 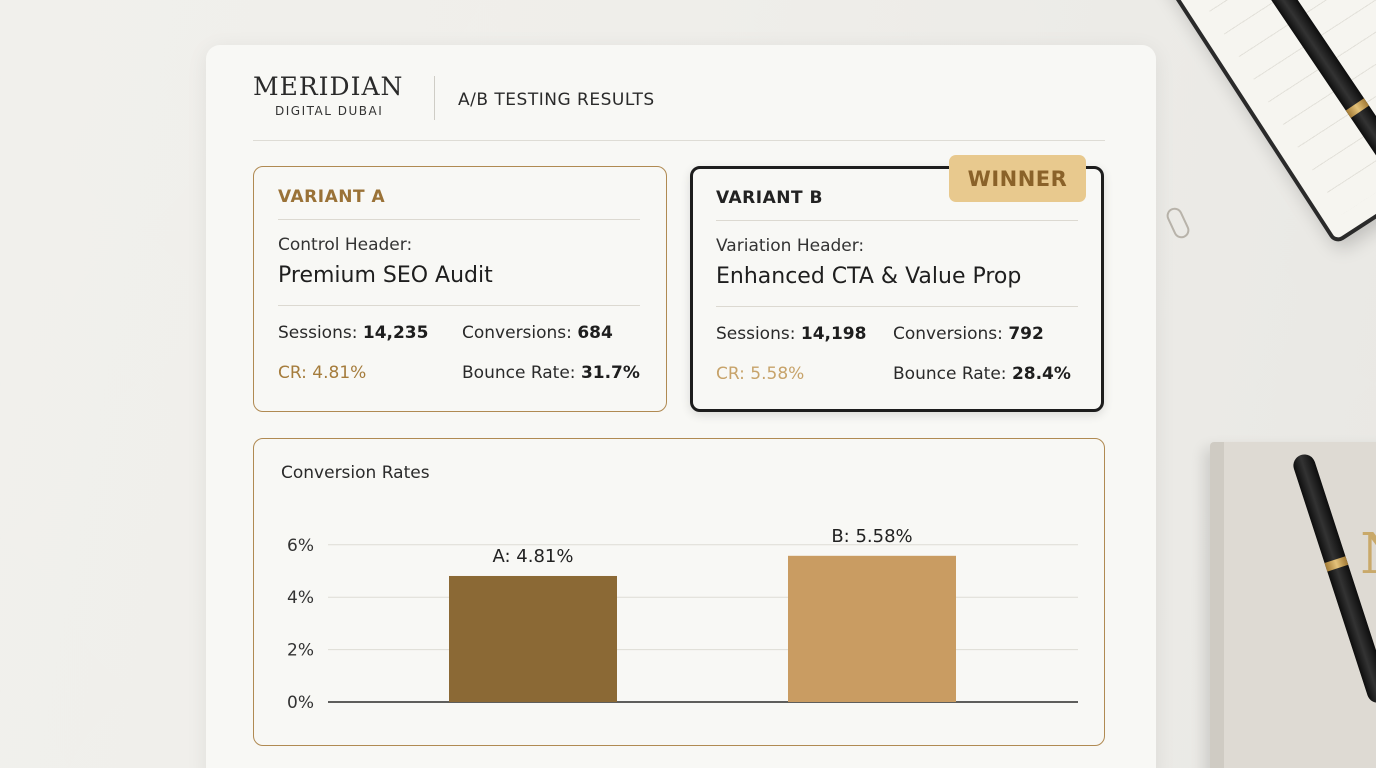 I want to click on y-tick-label: 2%, so click(x=300, y=651).